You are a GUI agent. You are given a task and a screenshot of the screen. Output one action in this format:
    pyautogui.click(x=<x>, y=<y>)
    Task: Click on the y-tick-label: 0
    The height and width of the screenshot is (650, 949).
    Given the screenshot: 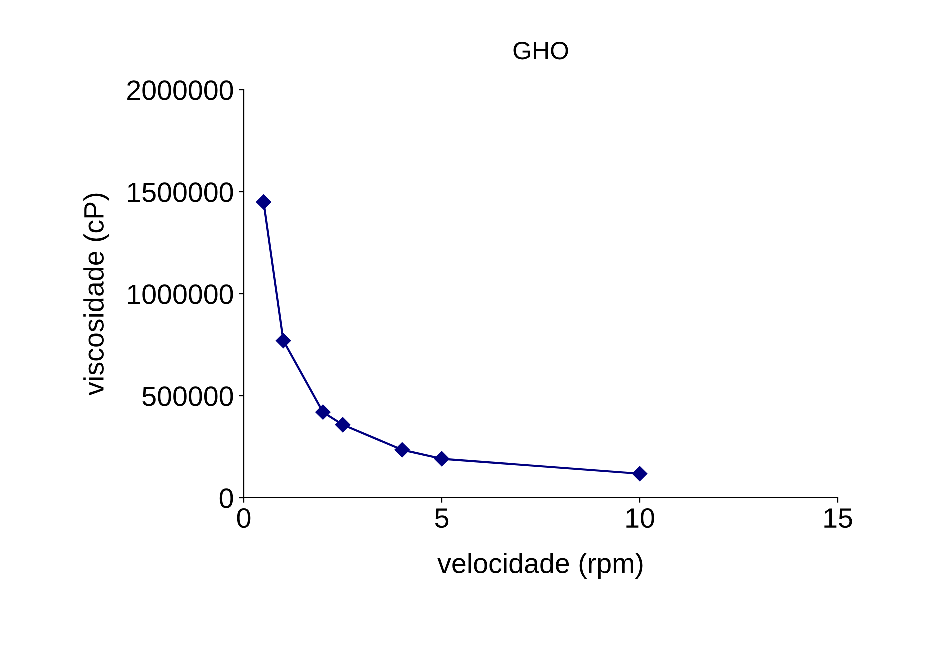 What is the action you would take?
    pyautogui.click(x=227, y=498)
    